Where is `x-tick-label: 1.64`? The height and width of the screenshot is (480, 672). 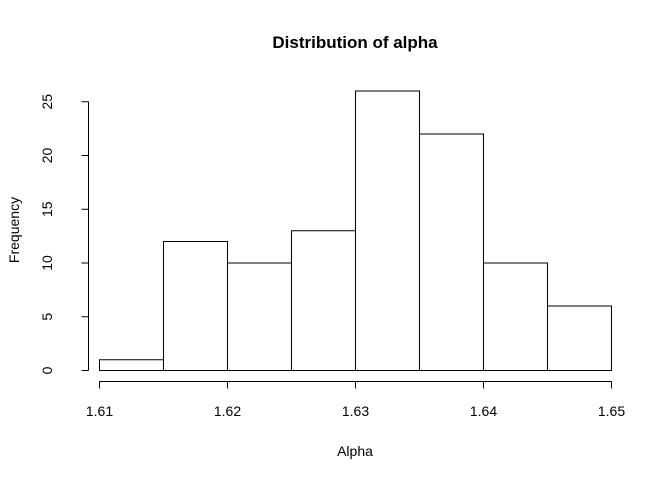 x-tick-label: 1.64 is located at coordinates (483, 411).